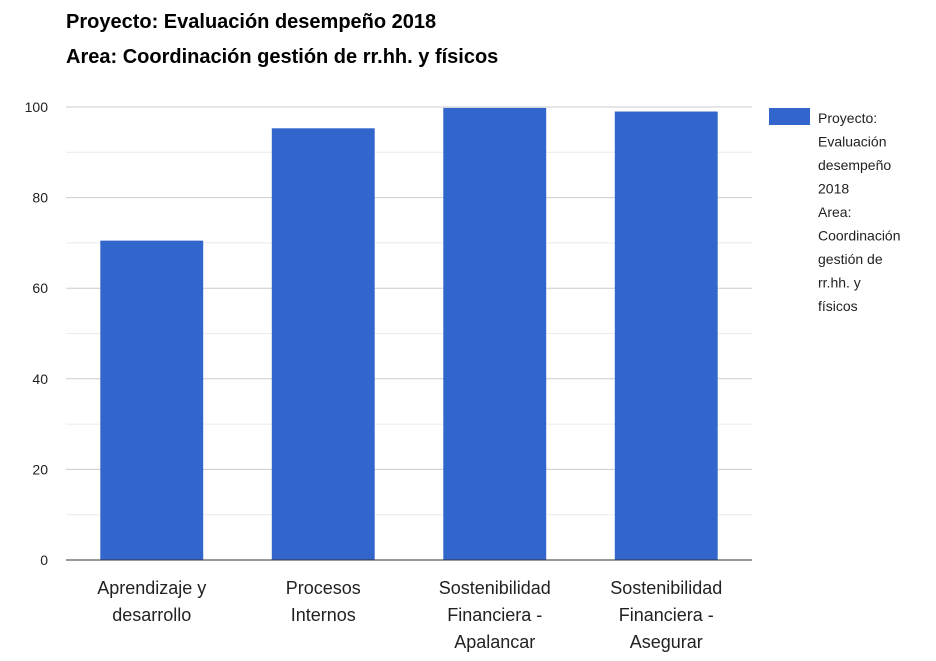  I want to click on y-tick-label: 100, so click(37, 107).